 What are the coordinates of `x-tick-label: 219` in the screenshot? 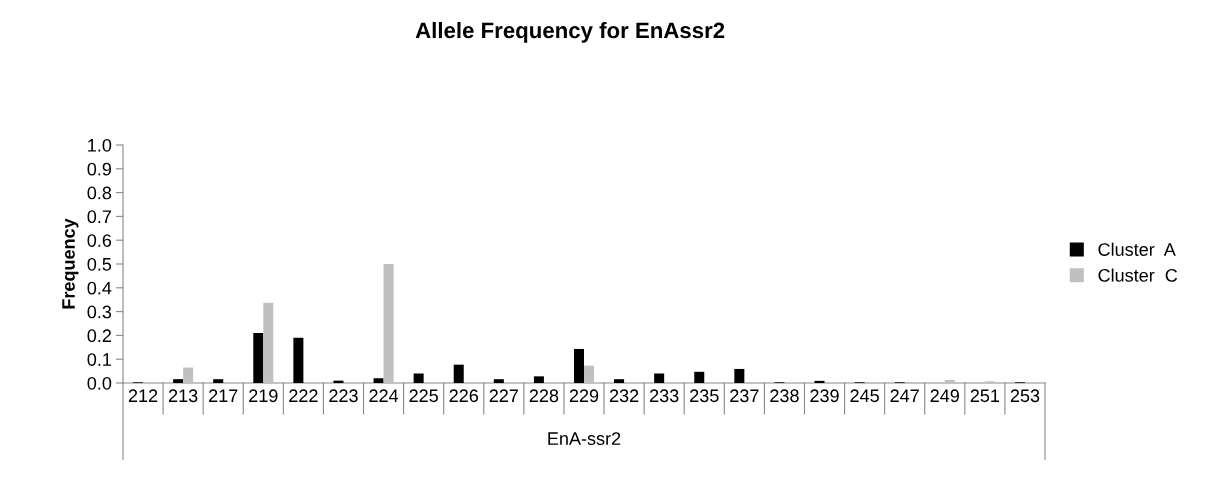 It's located at (263, 396).